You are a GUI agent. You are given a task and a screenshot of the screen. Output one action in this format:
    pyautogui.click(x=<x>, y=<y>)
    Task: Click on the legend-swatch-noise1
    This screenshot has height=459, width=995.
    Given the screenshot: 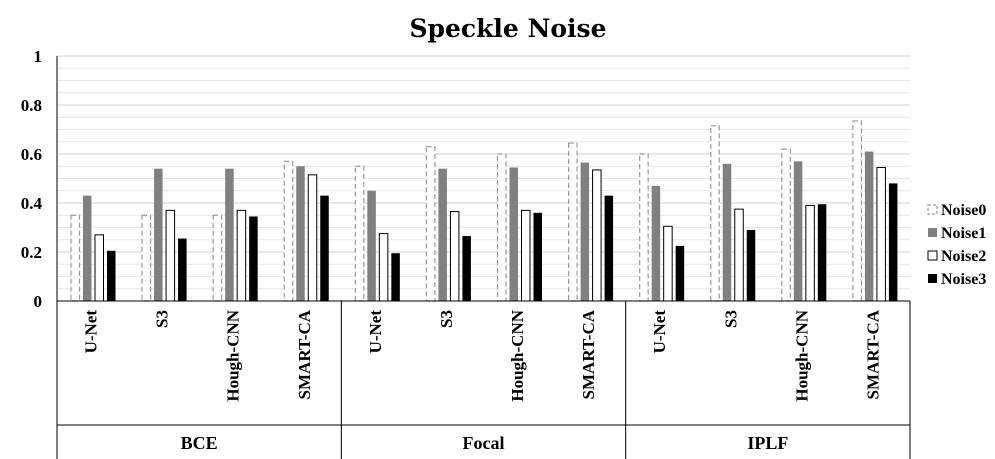 What is the action you would take?
    pyautogui.click(x=932, y=232)
    